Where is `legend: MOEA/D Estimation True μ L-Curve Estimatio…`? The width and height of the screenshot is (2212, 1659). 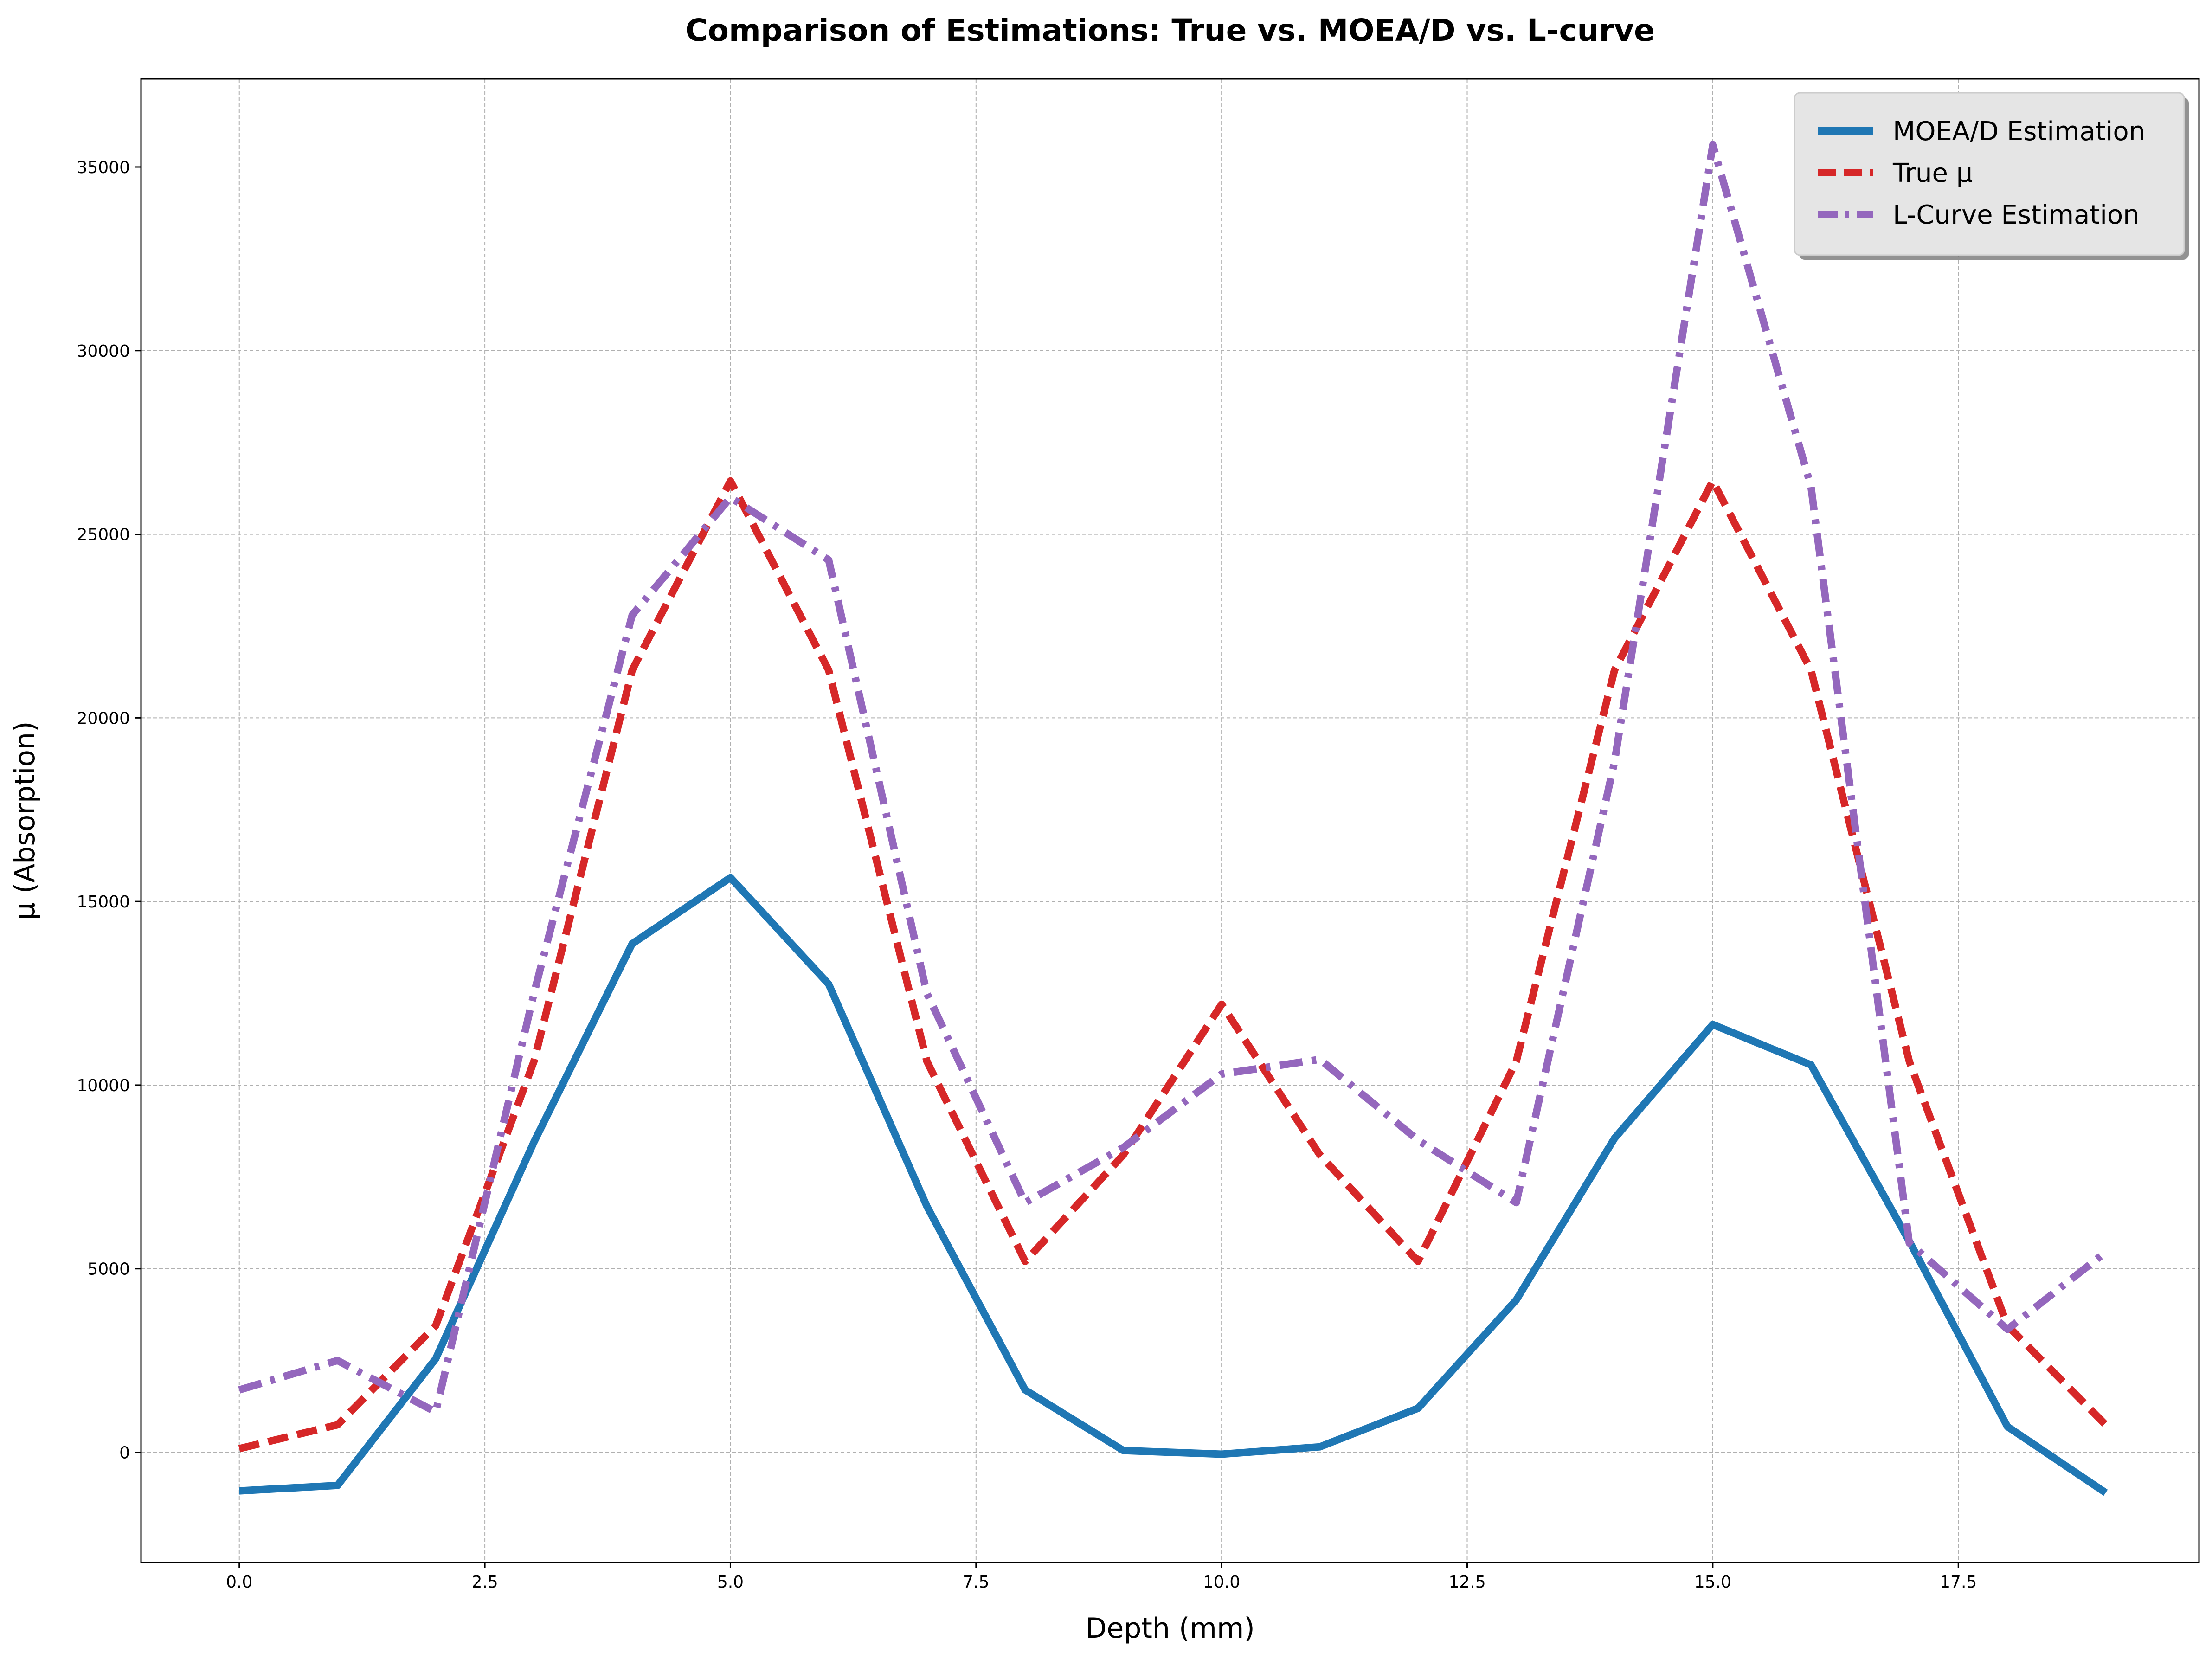 legend: MOEA/D Estimation True μ L-Curve Estimatio… is located at coordinates (1991, 176).